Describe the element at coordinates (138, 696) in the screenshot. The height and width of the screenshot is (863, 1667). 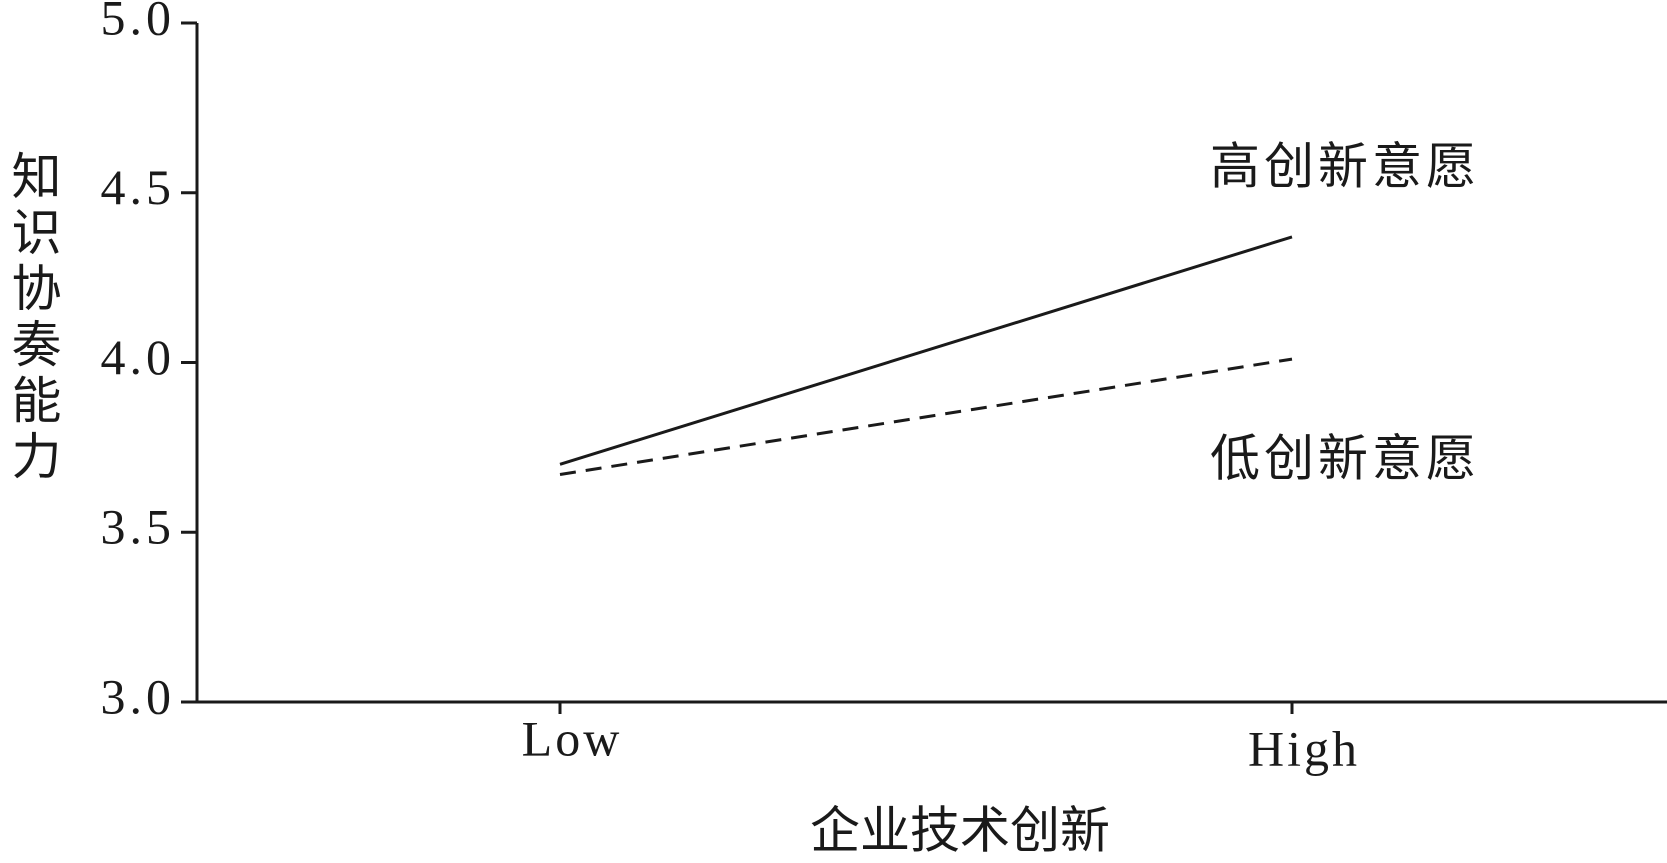
I see `y-tick-label: 3.0` at that location.